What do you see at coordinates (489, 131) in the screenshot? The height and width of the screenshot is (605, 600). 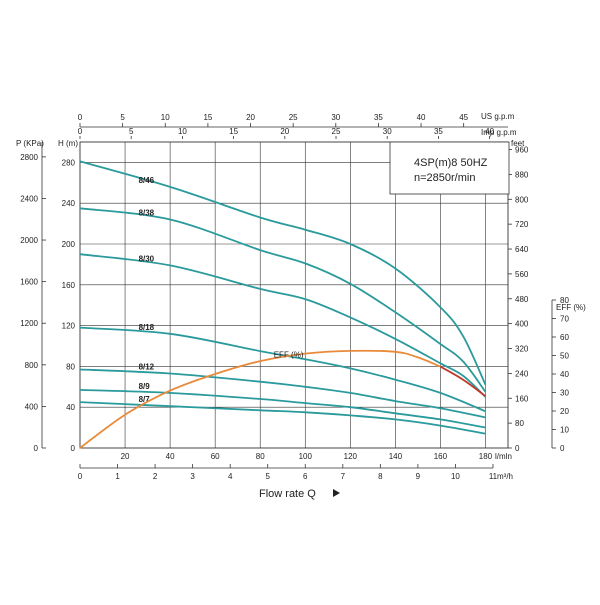 I see `impgpm-tick-label: 40` at bounding box center [489, 131].